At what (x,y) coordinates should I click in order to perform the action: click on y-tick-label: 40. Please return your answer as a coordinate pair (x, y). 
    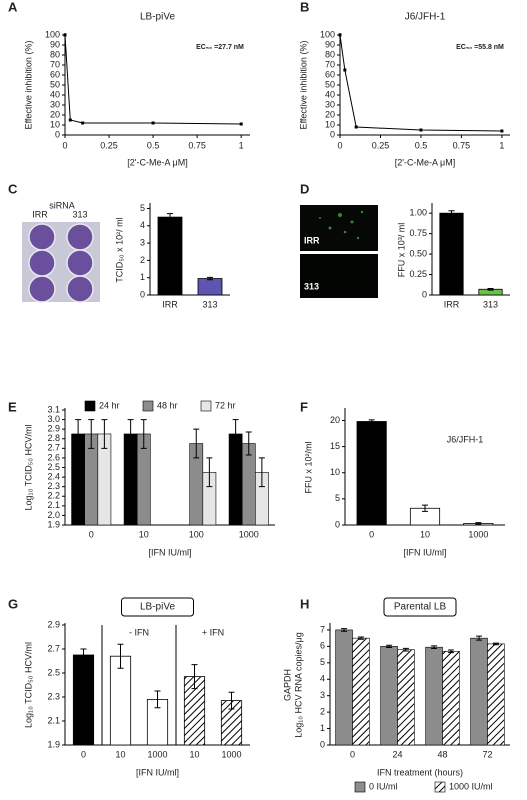
    Looking at the image, I should click on (55, 94).